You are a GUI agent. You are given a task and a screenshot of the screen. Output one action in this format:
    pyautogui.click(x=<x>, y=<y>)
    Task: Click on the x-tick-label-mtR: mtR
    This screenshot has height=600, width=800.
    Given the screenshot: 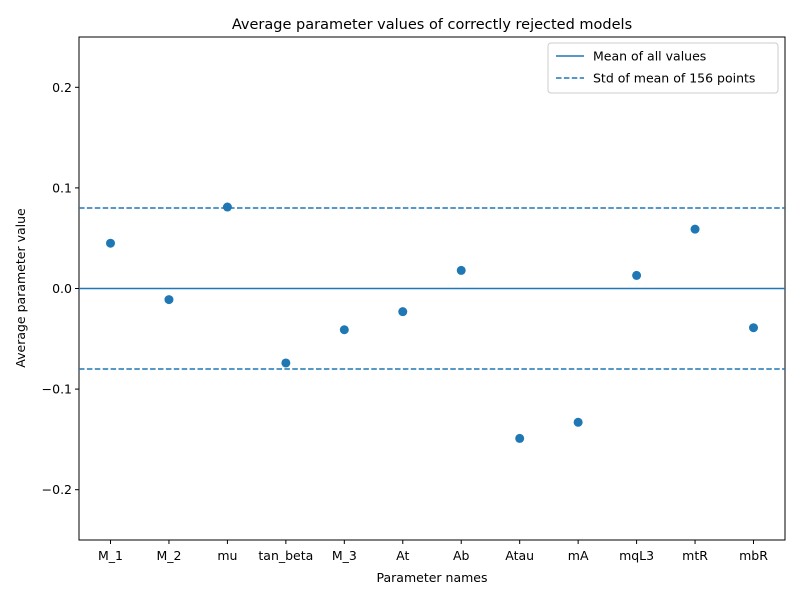 What is the action you would take?
    pyautogui.click(x=695, y=555)
    